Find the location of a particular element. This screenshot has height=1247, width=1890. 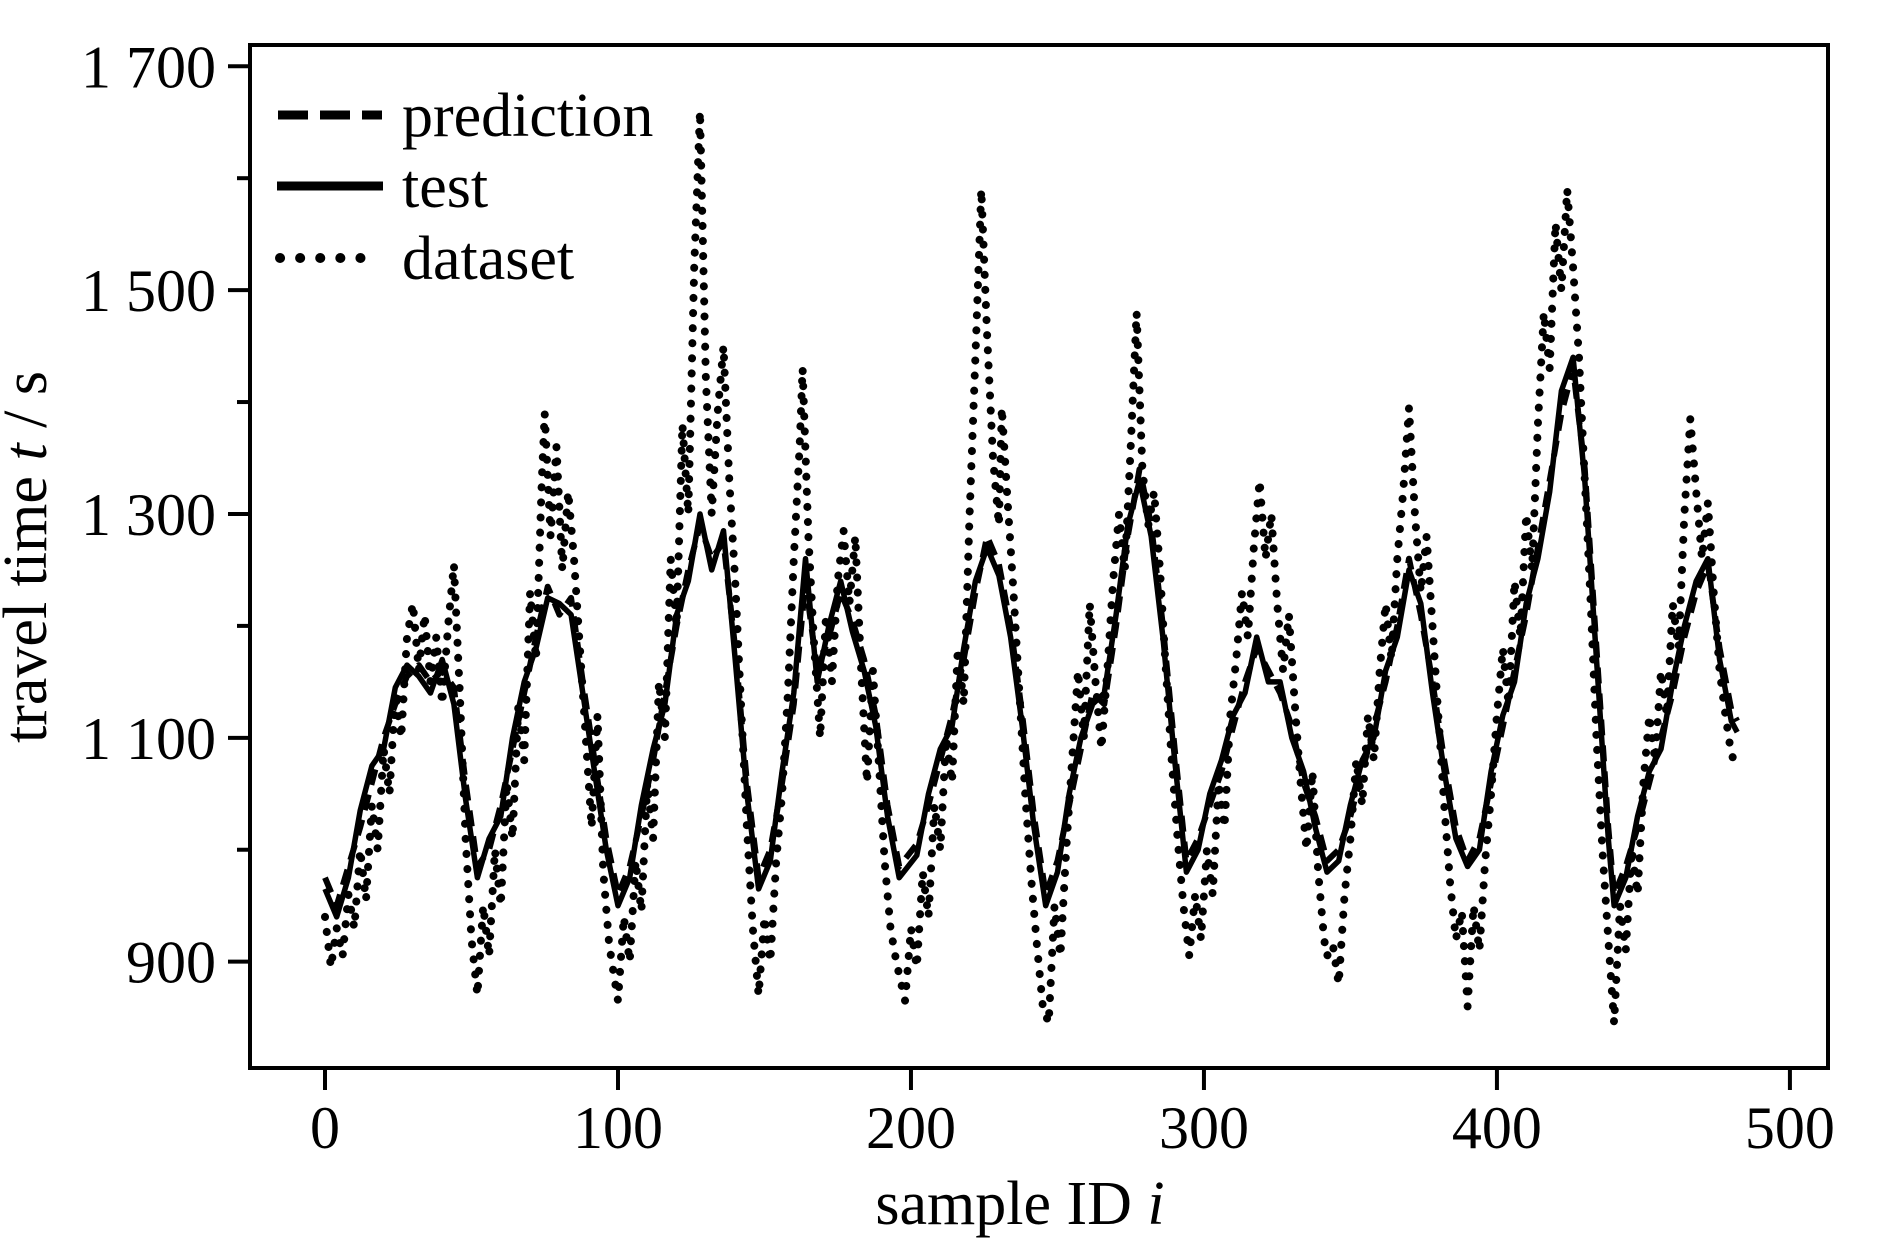

x-axis-label-variable: i is located at coordinates (1155, 1204).